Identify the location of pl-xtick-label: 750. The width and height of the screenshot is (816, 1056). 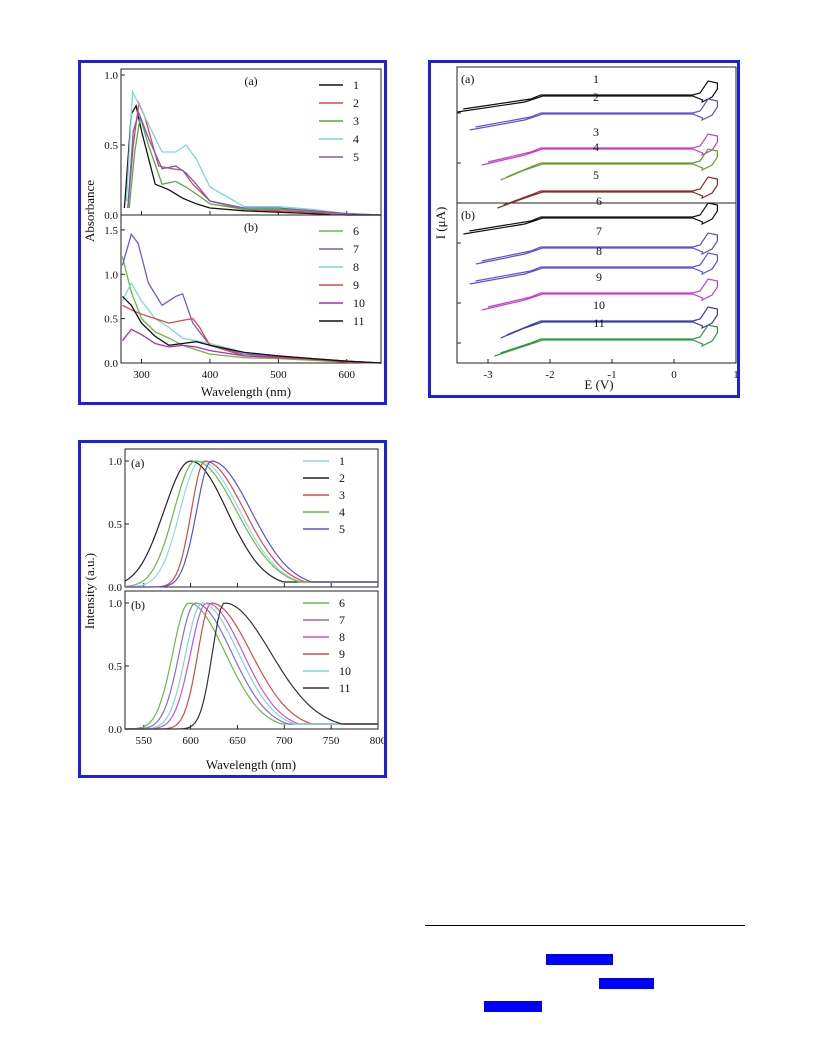
(331, 741).